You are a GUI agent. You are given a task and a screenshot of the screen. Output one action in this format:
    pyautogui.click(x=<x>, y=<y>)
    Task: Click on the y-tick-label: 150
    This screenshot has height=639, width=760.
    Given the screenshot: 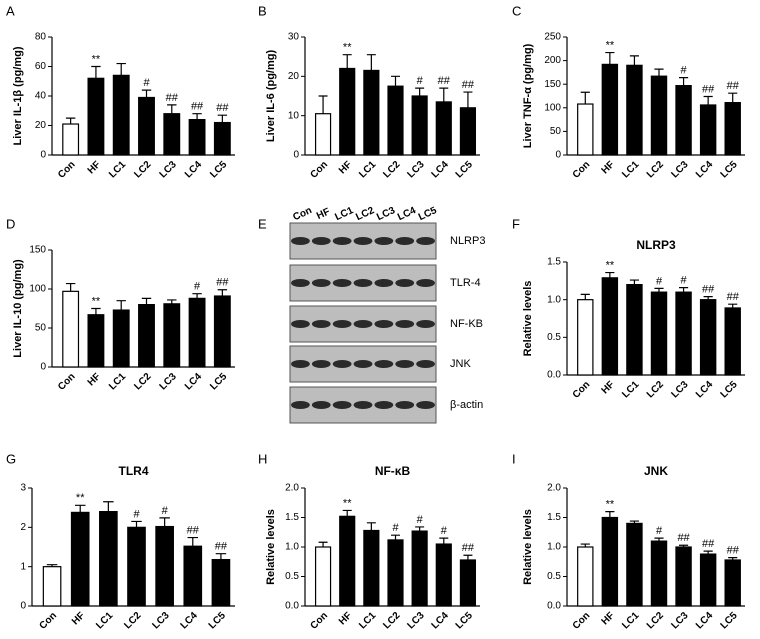 What is the action you would take?
    pyautogui.click(x=552, y=84)
    